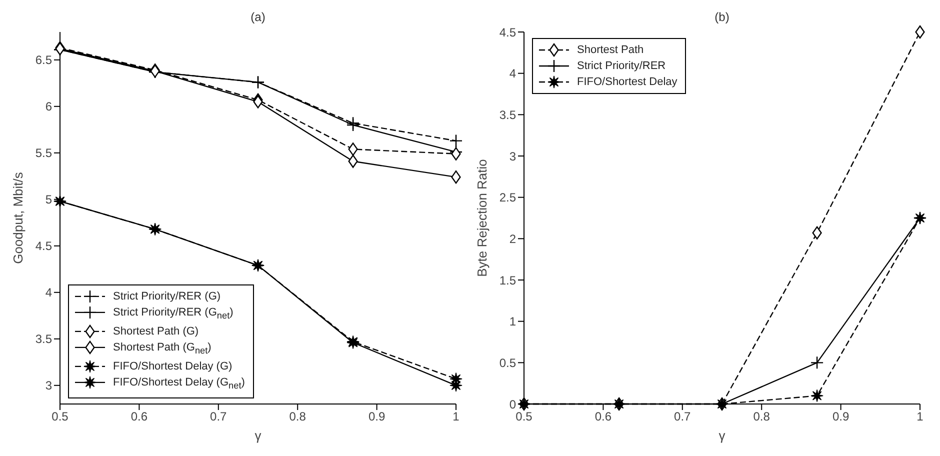  What do you see at coordinates (173, 313) in the screenshot?
I see `legend-label: Strict Priority/RER (G$_{net}$)` at bounding box center [173, 313].